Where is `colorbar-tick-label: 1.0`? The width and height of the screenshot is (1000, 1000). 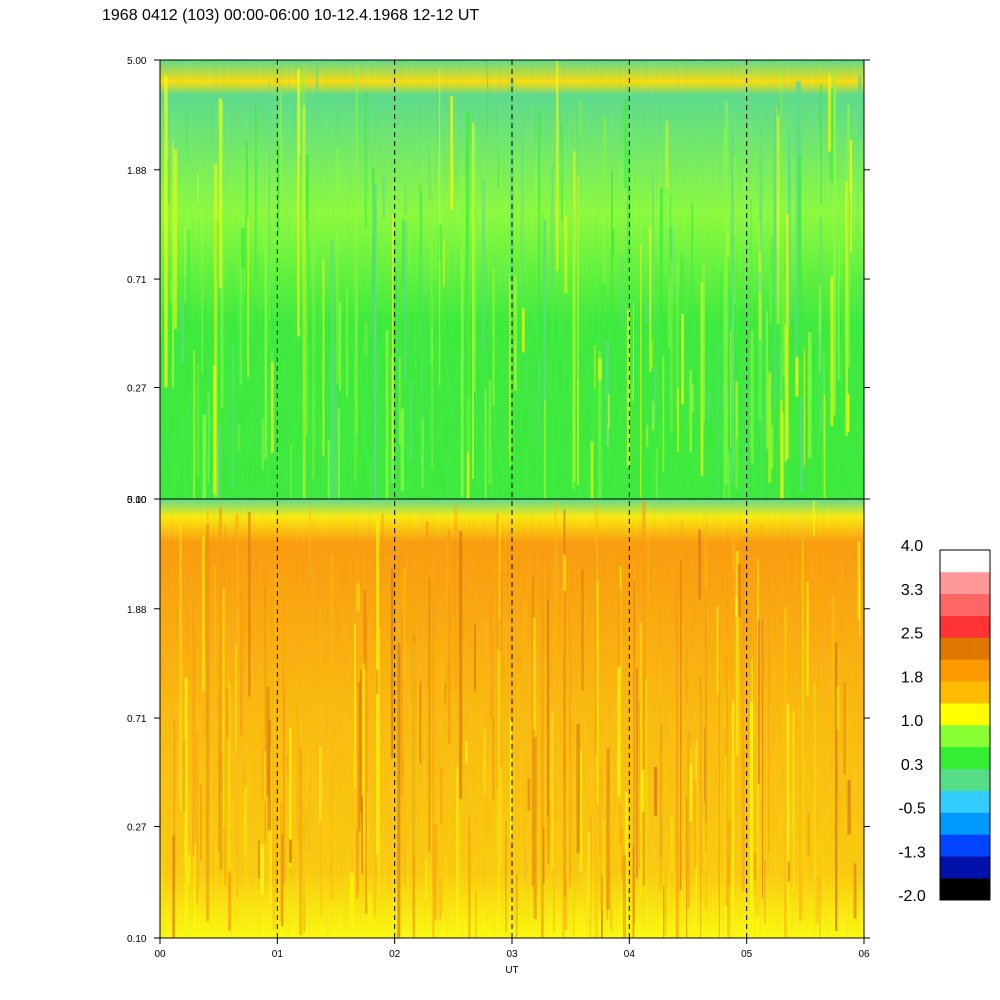
colorbar-tick-label: 1.0 is located at coordinates (912, 721).